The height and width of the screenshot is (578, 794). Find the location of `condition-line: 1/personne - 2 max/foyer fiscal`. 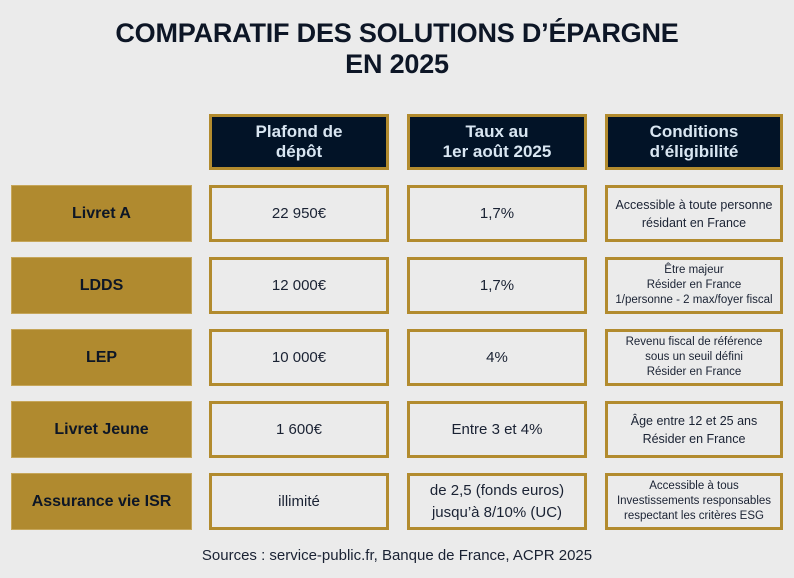

condition-line: 1/personne - 2 max/foyer fiscal is located at coordinates (694, 300).